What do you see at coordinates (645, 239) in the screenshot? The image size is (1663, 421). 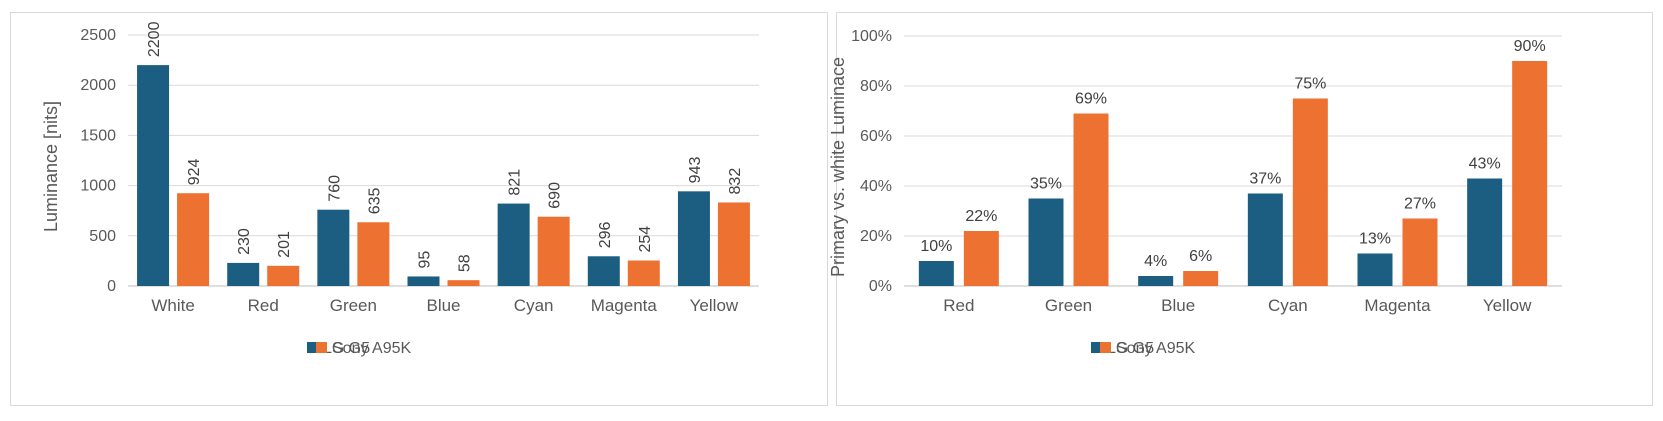 I see `data-label: 254` at bounding box center [645, 239].